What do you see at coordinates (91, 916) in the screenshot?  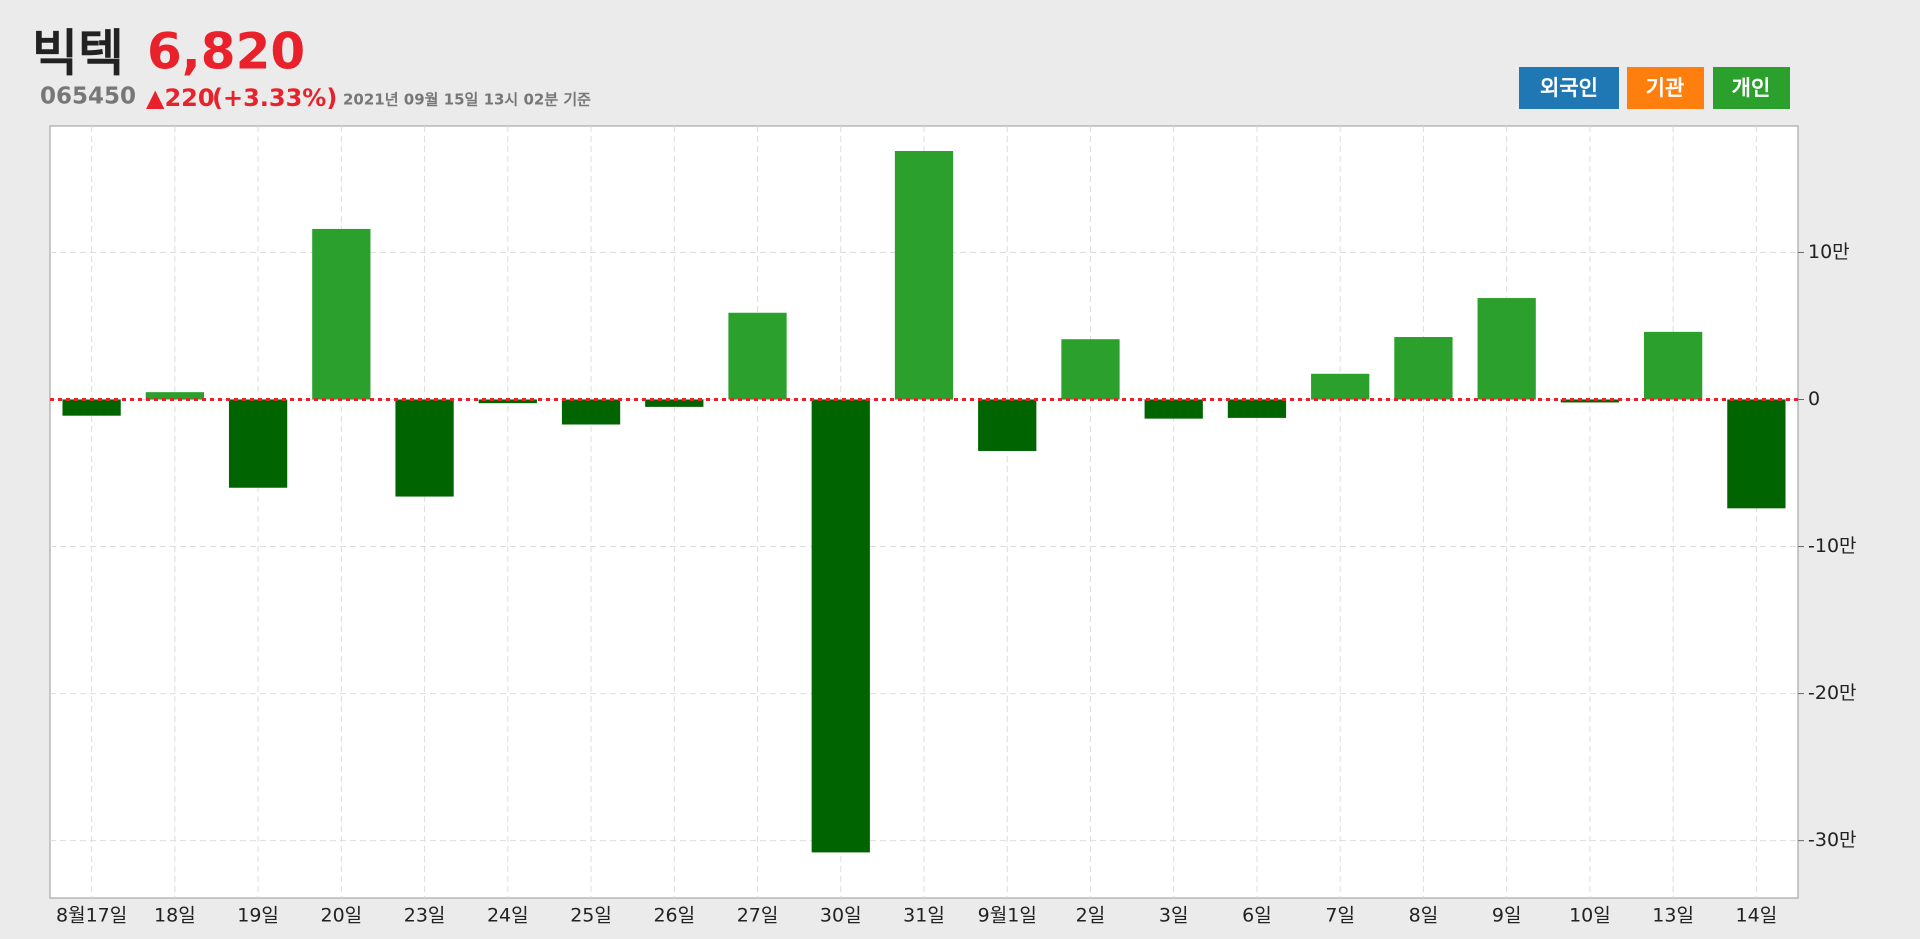 I see `x-tick-label: 8월17일` at bounding box center [91, 916].